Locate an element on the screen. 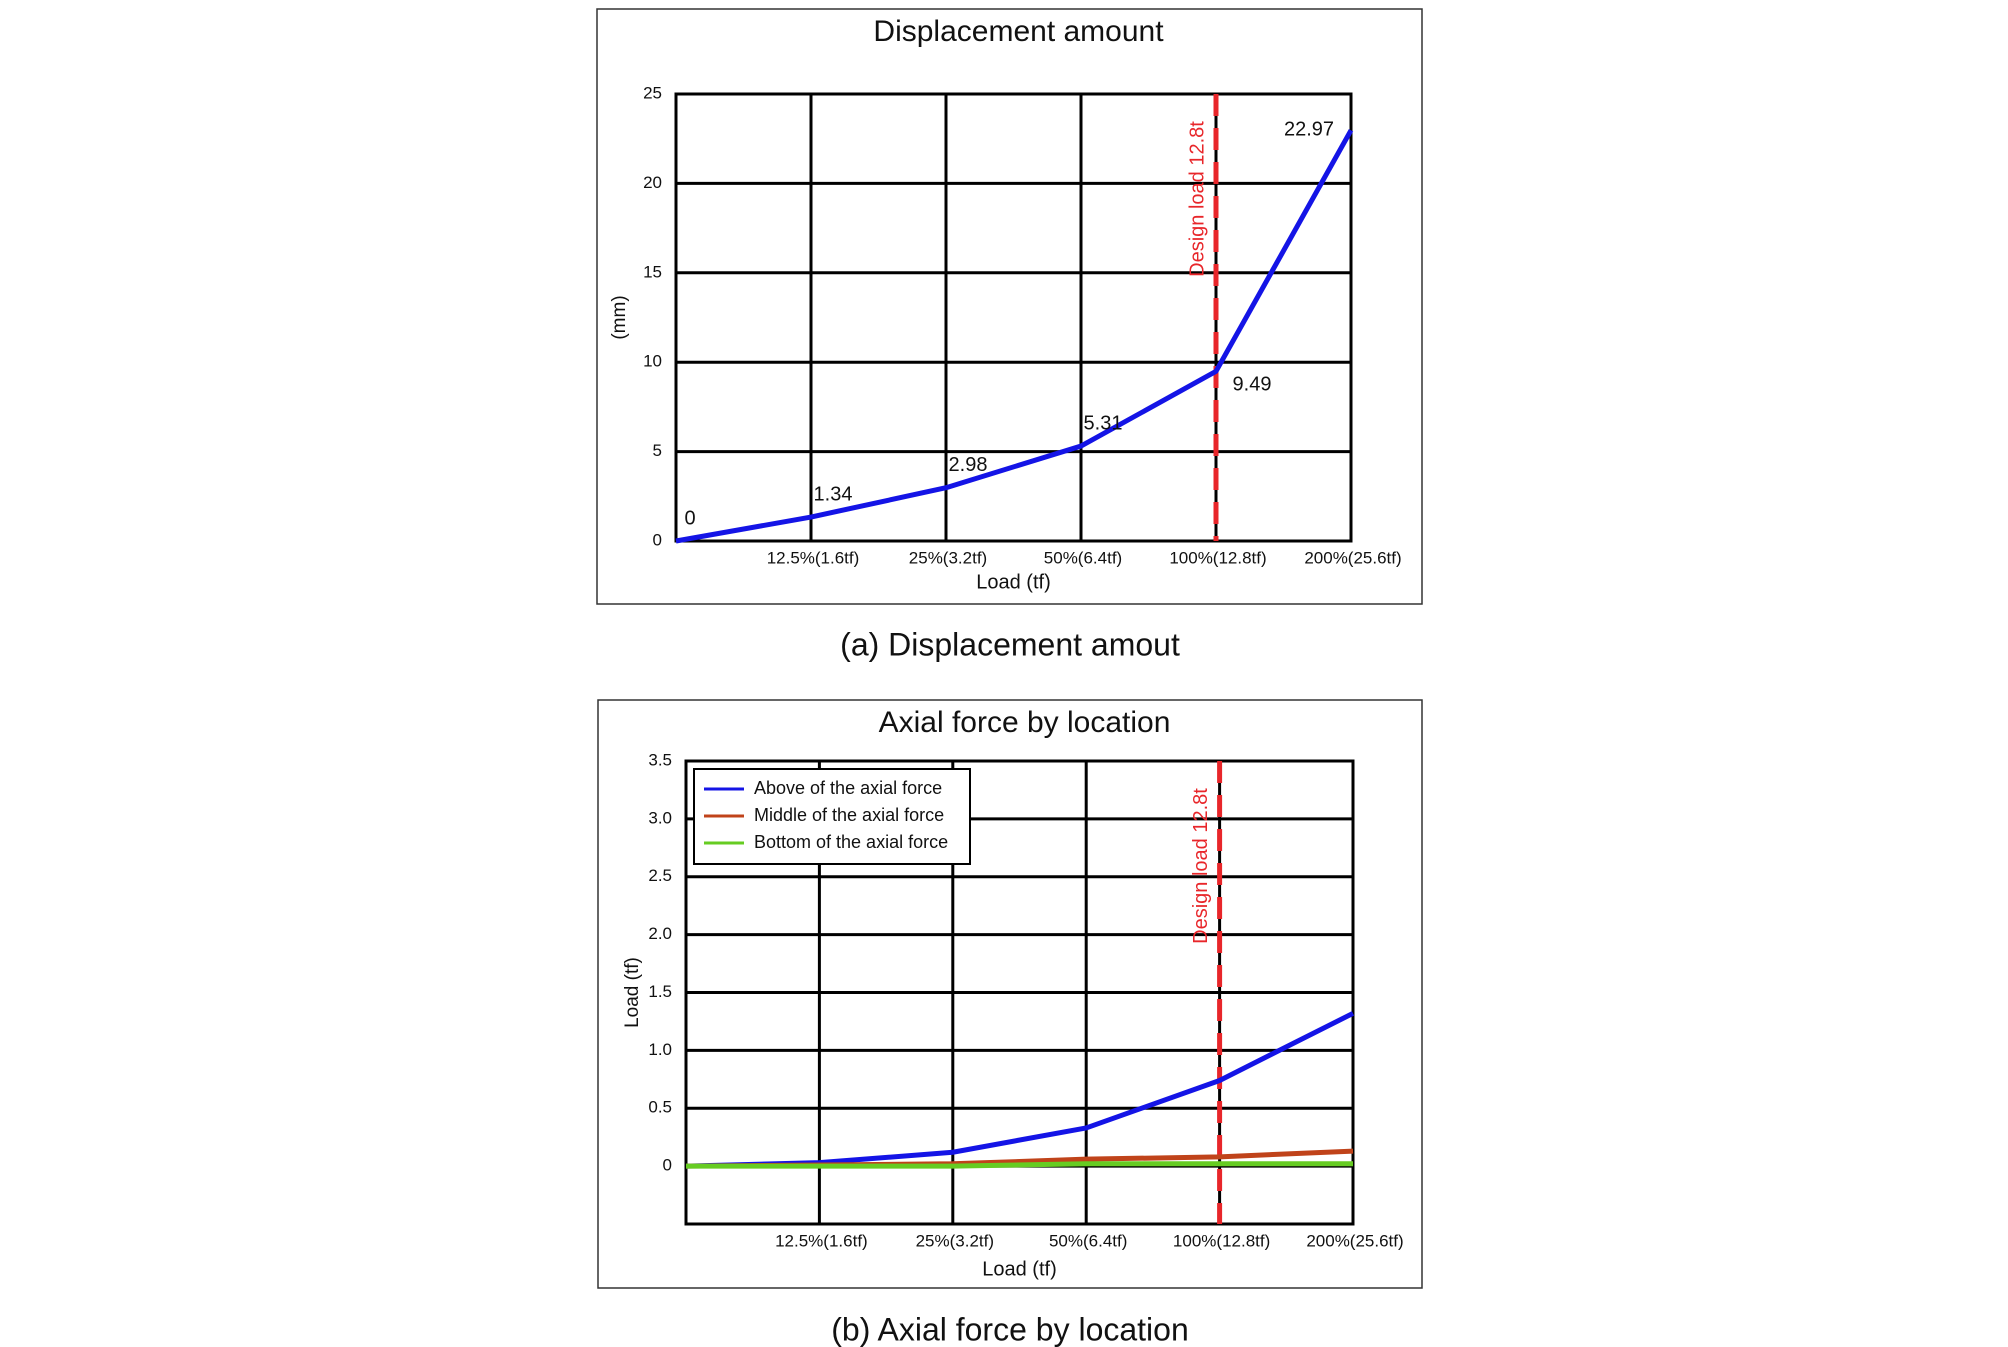 This screenshot has width=2008, height=1347. data-label: 9.49 is located at coordinates (1252, 385).